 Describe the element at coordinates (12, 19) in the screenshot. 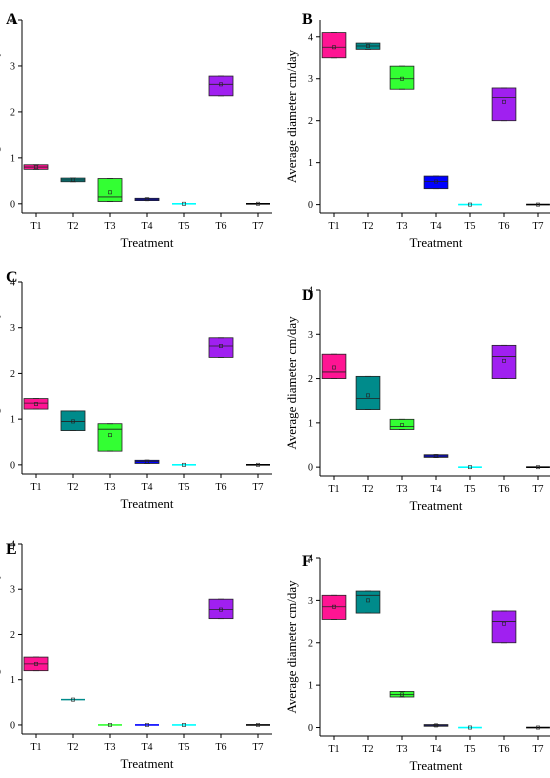

I see `panel-letter: A` at that location.